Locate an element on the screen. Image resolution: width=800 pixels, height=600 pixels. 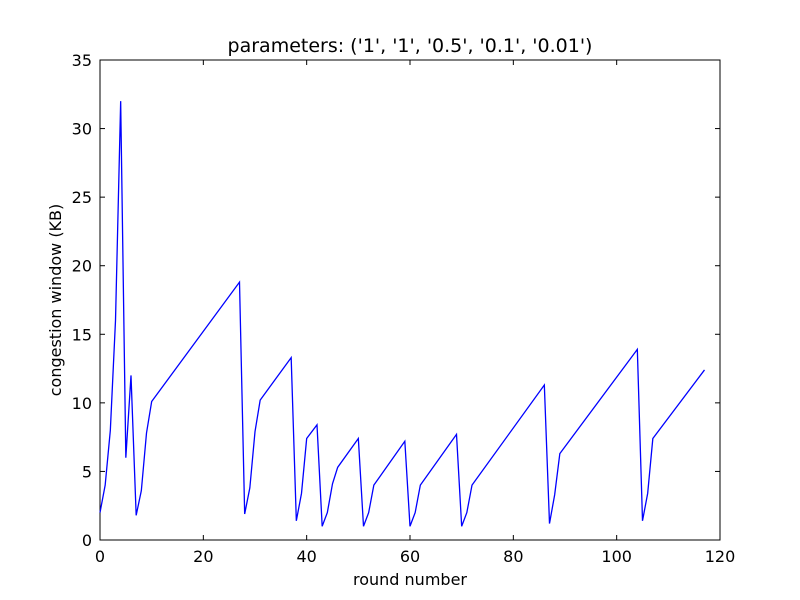
x-tick-label: 60 is located at coordinates (410, 556).